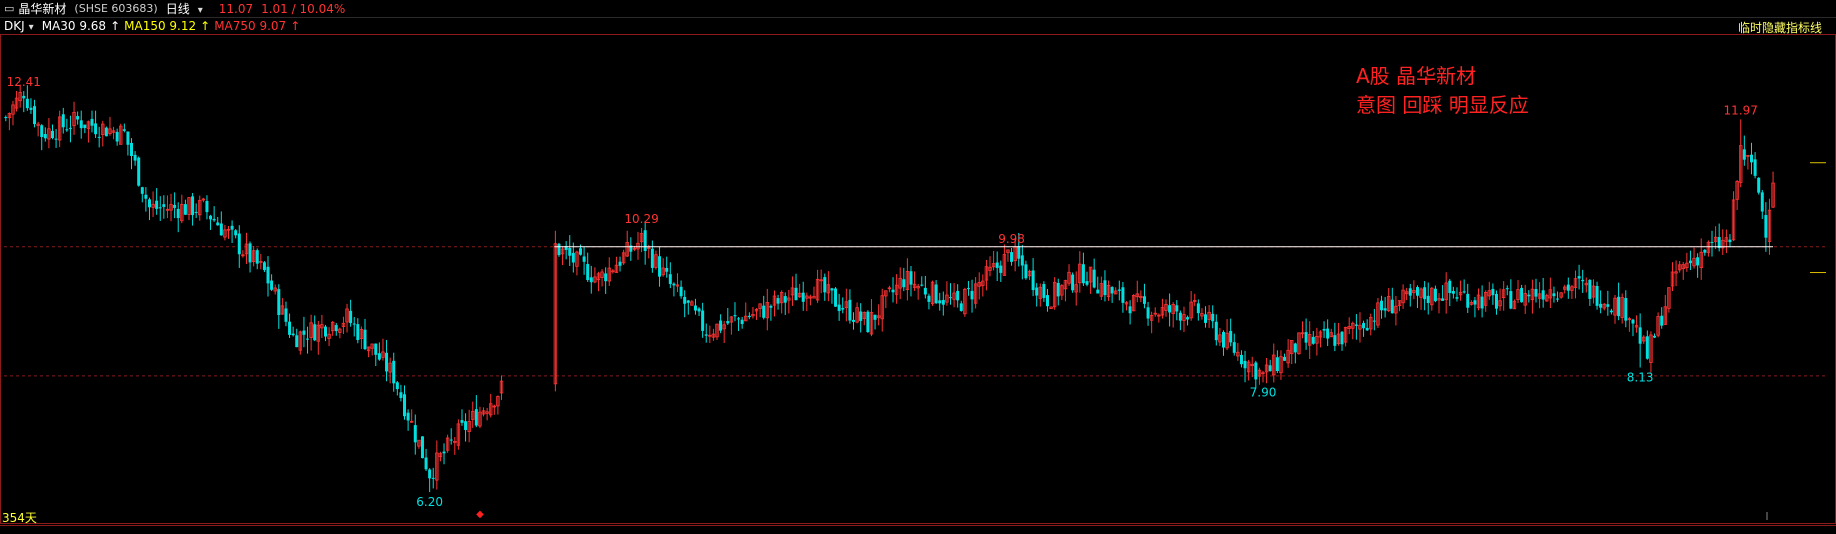  Describe the element at coordinates (1011, 239) in the screenshot. I see `high-price-label: 9.98` at that location.